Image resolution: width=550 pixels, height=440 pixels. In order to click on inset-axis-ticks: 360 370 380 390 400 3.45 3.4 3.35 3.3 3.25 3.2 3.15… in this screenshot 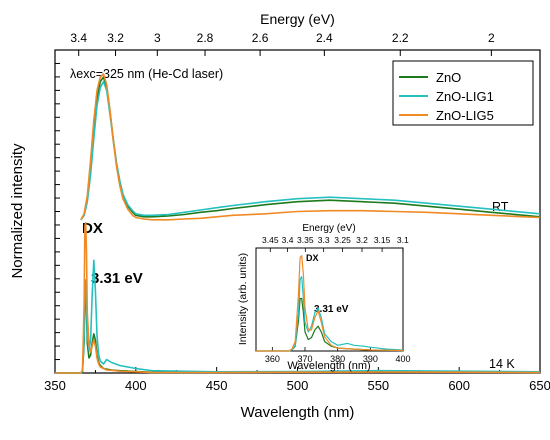, I will do `click(336, 299)`.